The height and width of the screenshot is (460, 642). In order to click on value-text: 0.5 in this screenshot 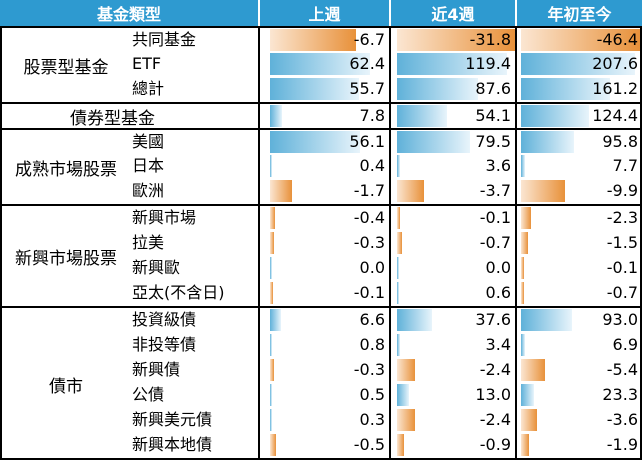, I will do `click(372, 394)`.